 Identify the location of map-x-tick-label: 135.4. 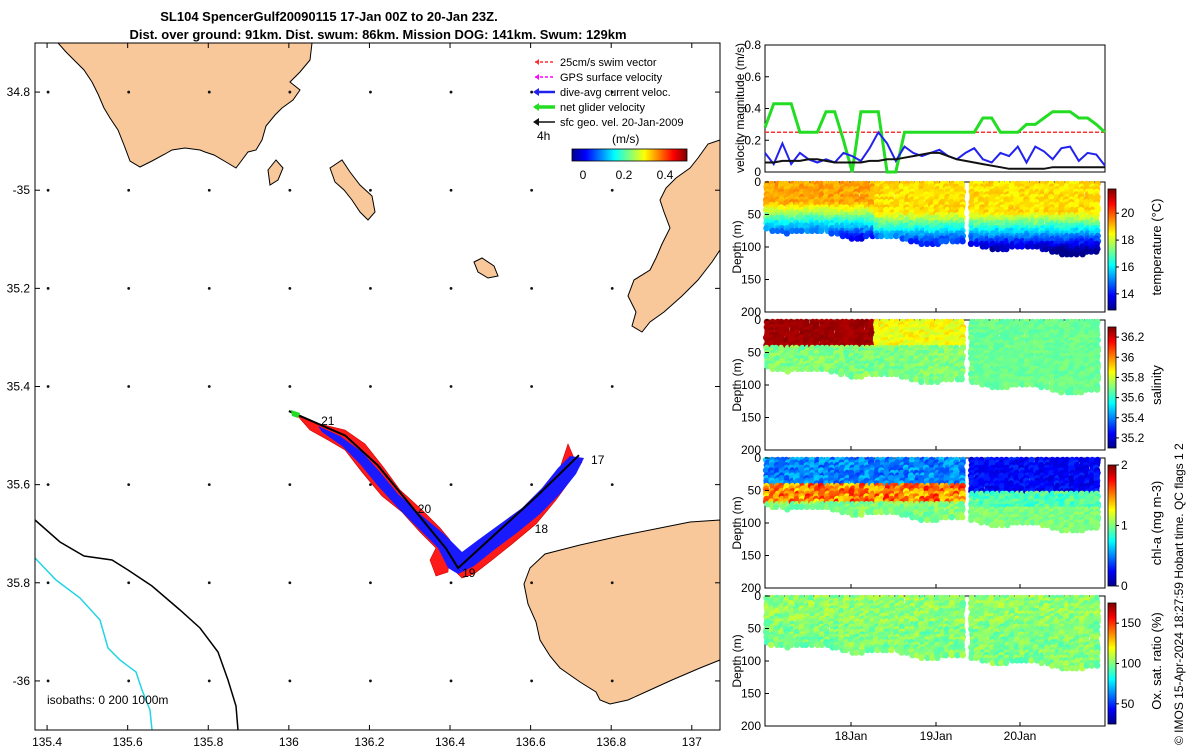
(47, 742).